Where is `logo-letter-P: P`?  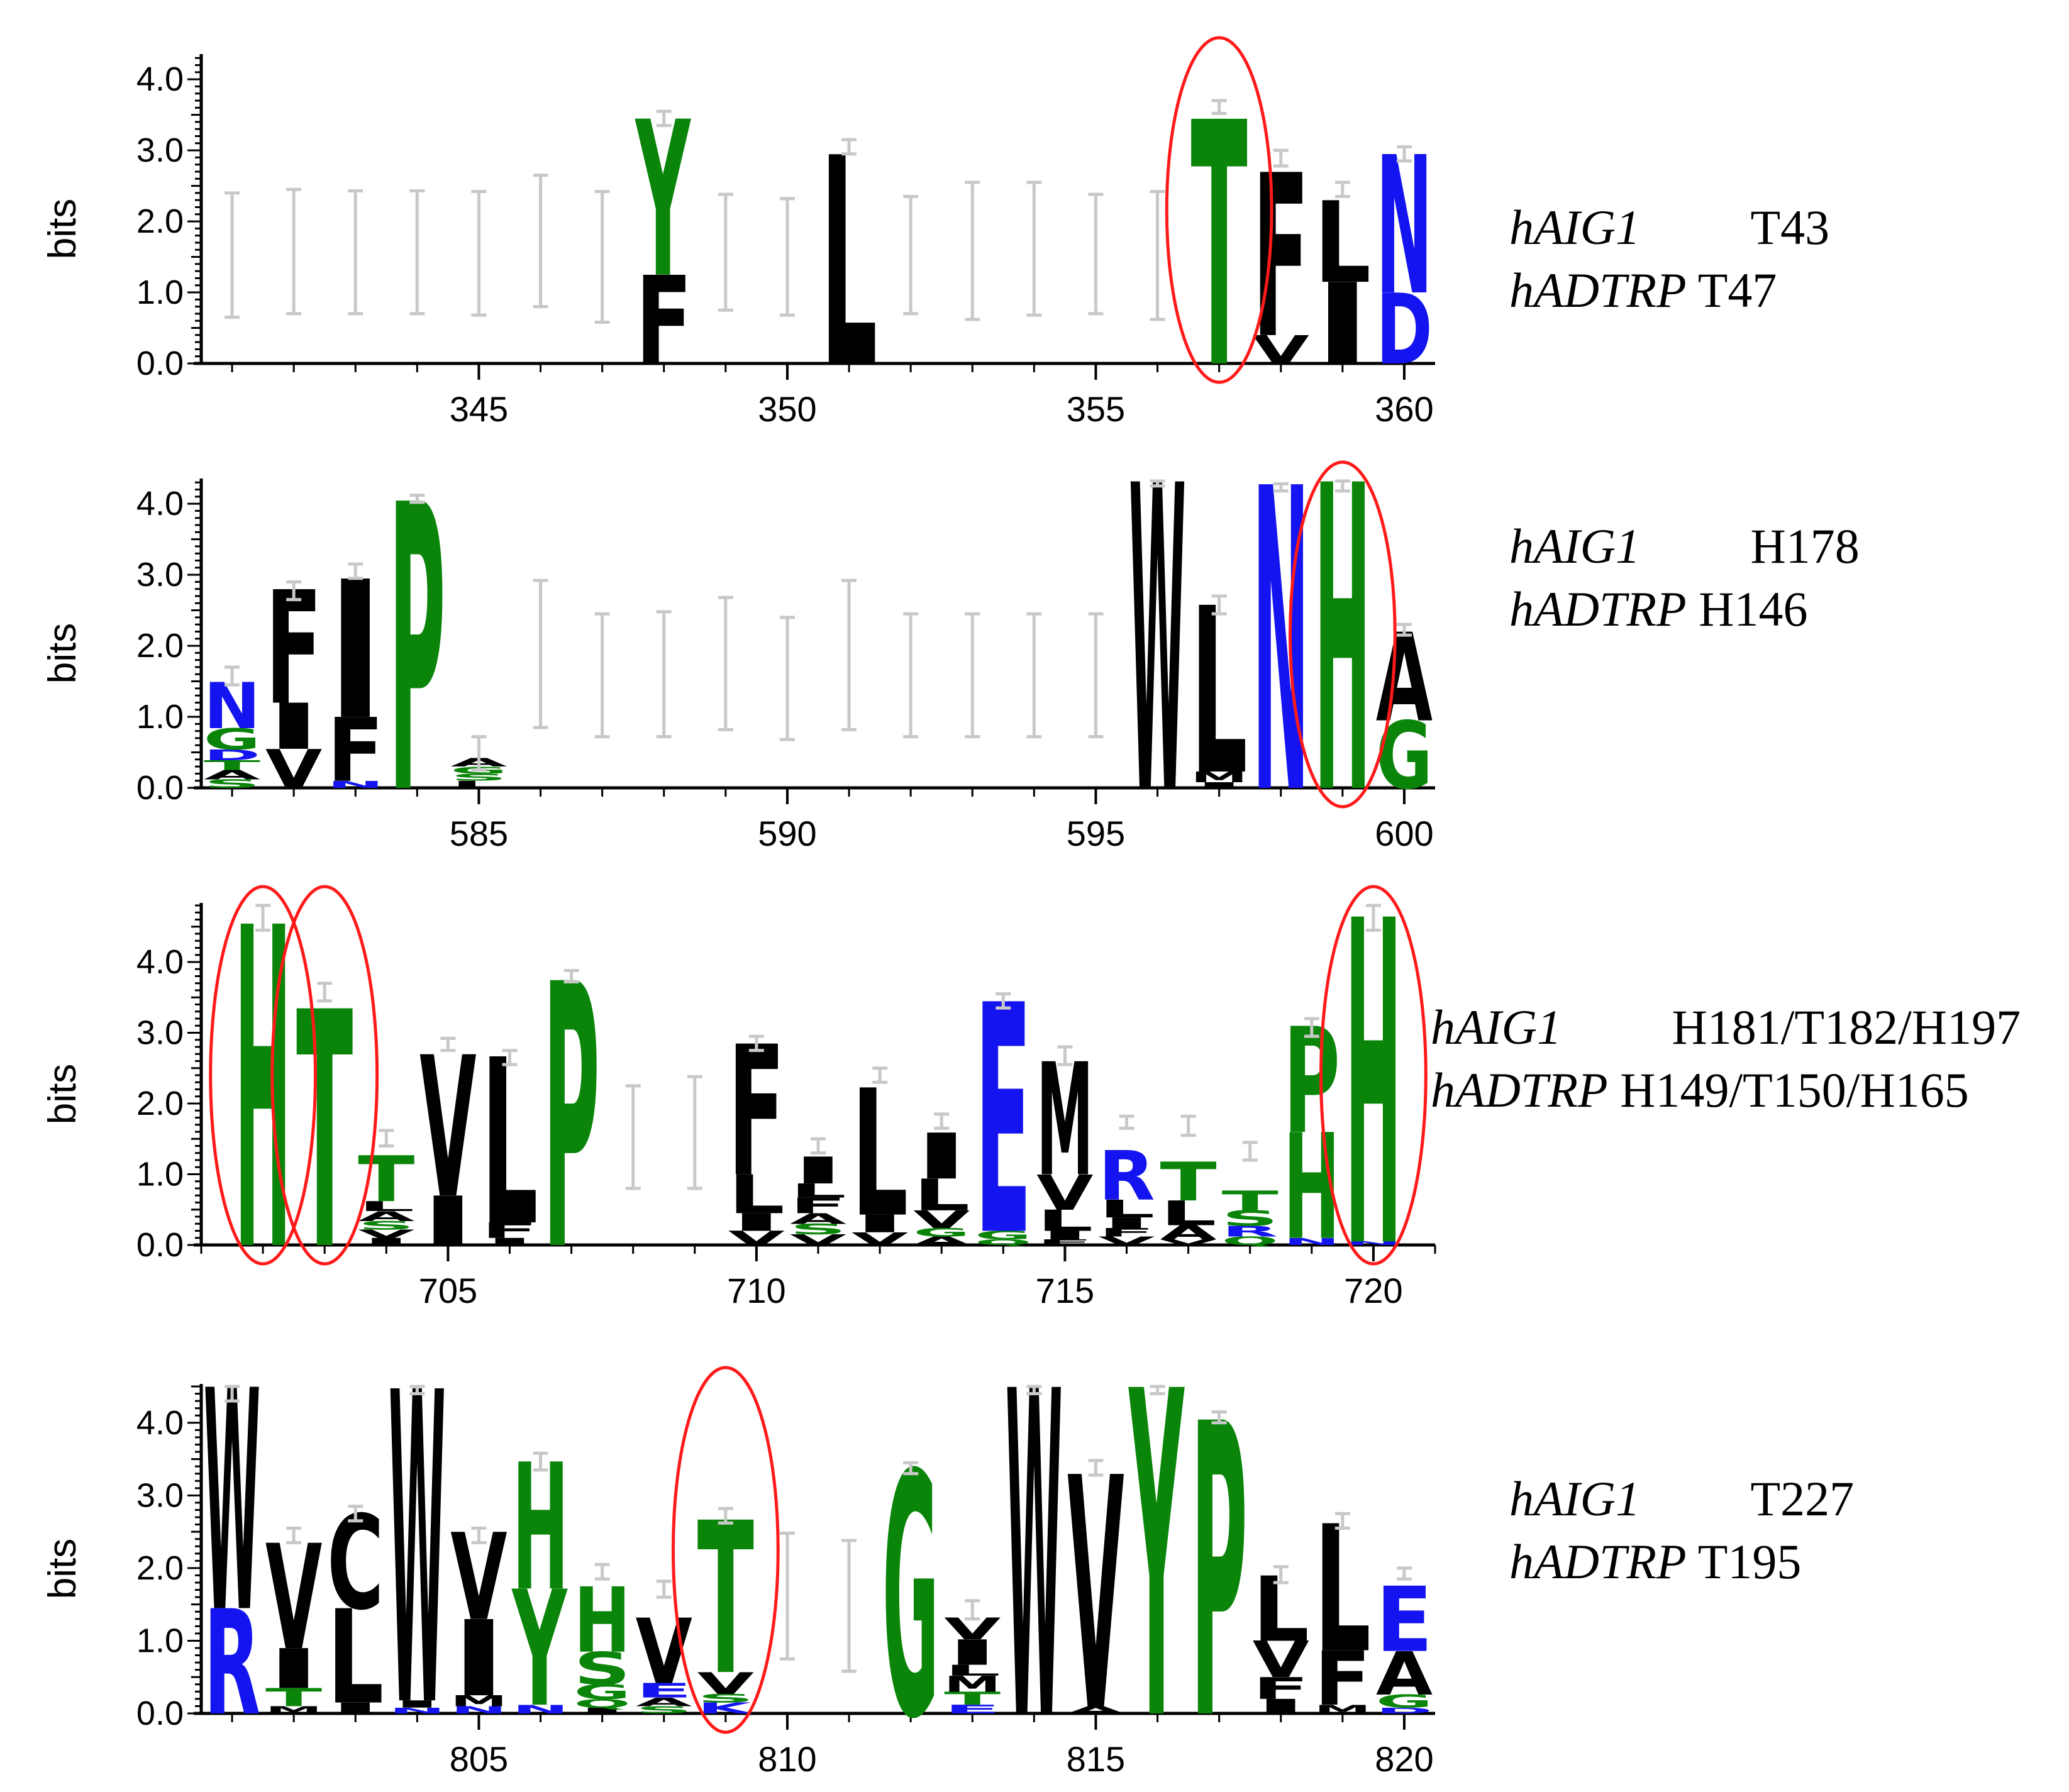 logo-letter-P: P is located at coordinates (1219, 1566).